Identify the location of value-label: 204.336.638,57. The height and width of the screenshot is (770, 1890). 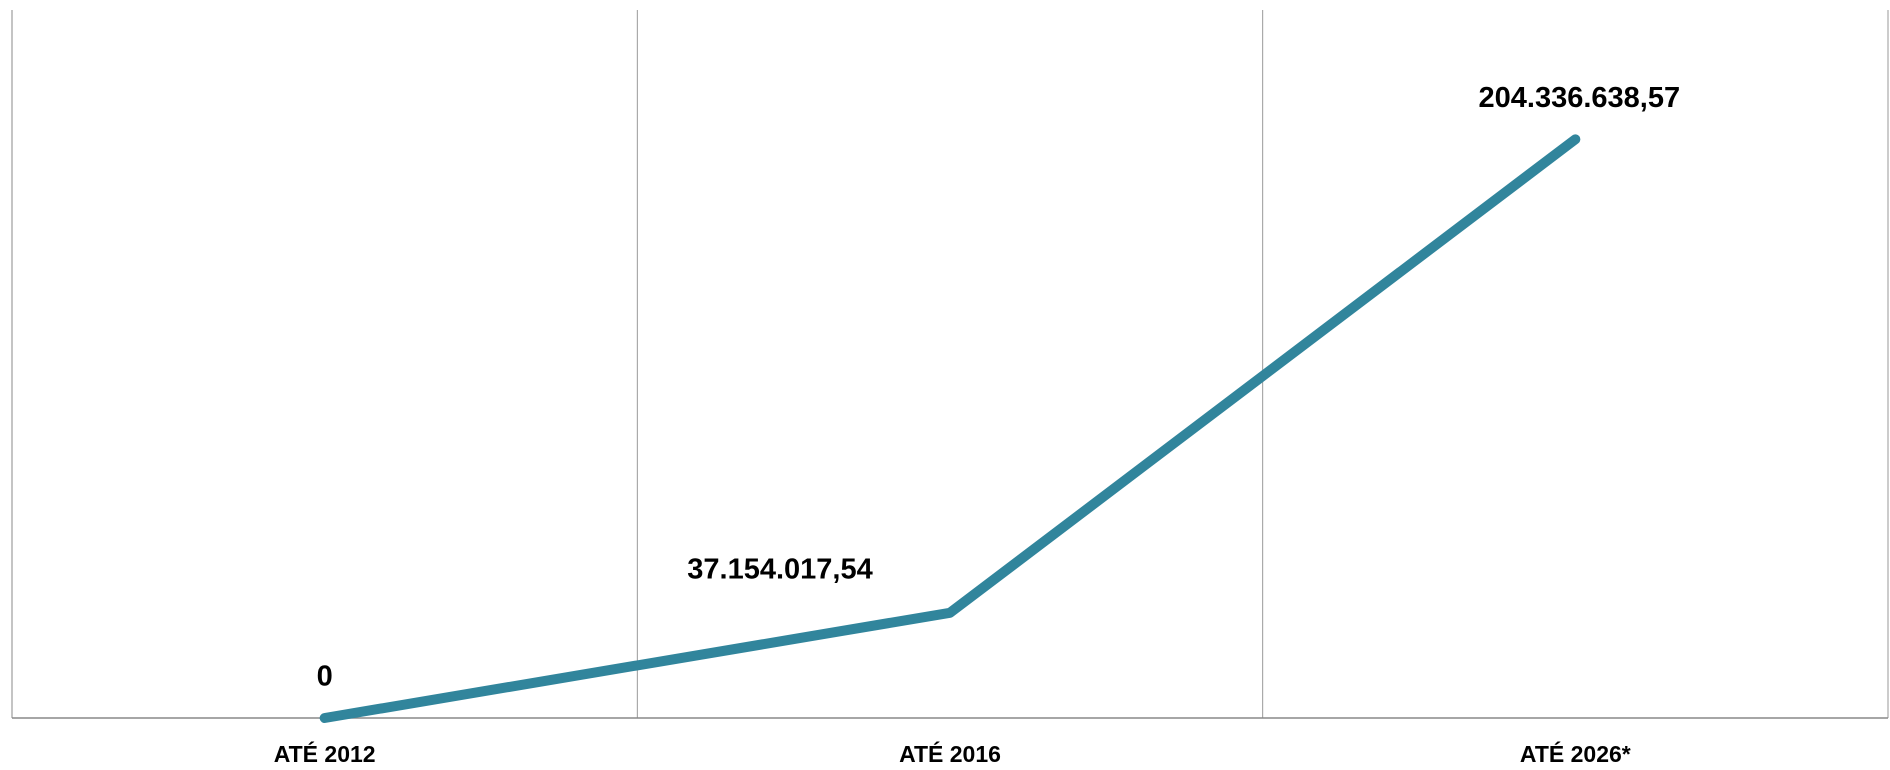
(1580, 98).